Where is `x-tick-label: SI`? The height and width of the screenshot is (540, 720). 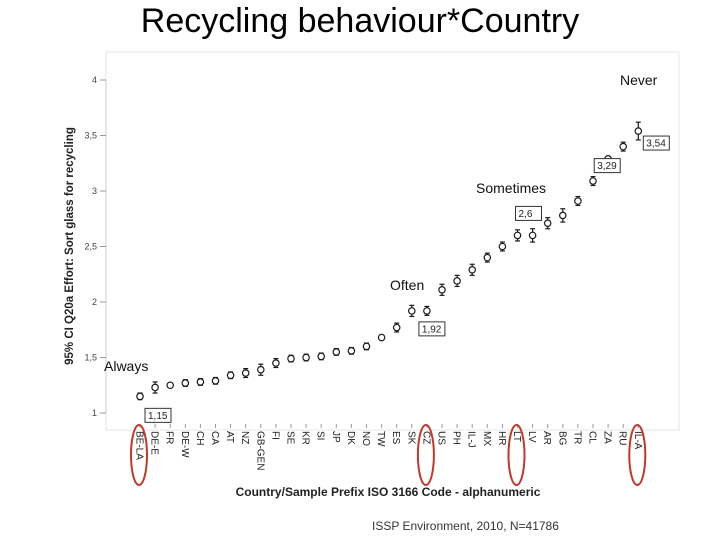
x-tick-label: SI is located at coordinates (320, 435).